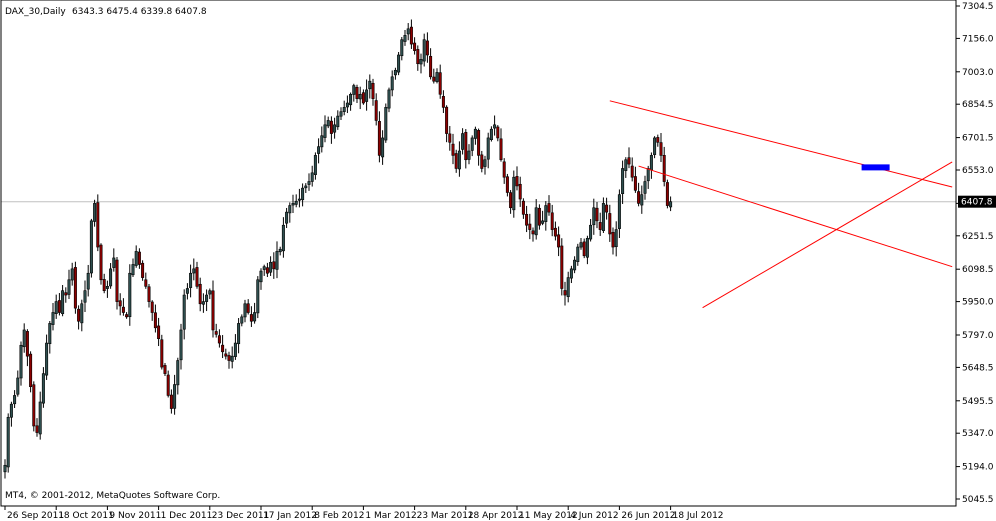 Image resolution: width=996 pixels, height=521 pixels. What do you see at coordinates (35, 12) in the screenshot?
I see `chart-symbol: DAX_30,Daily` at bounding box center [35, 12].